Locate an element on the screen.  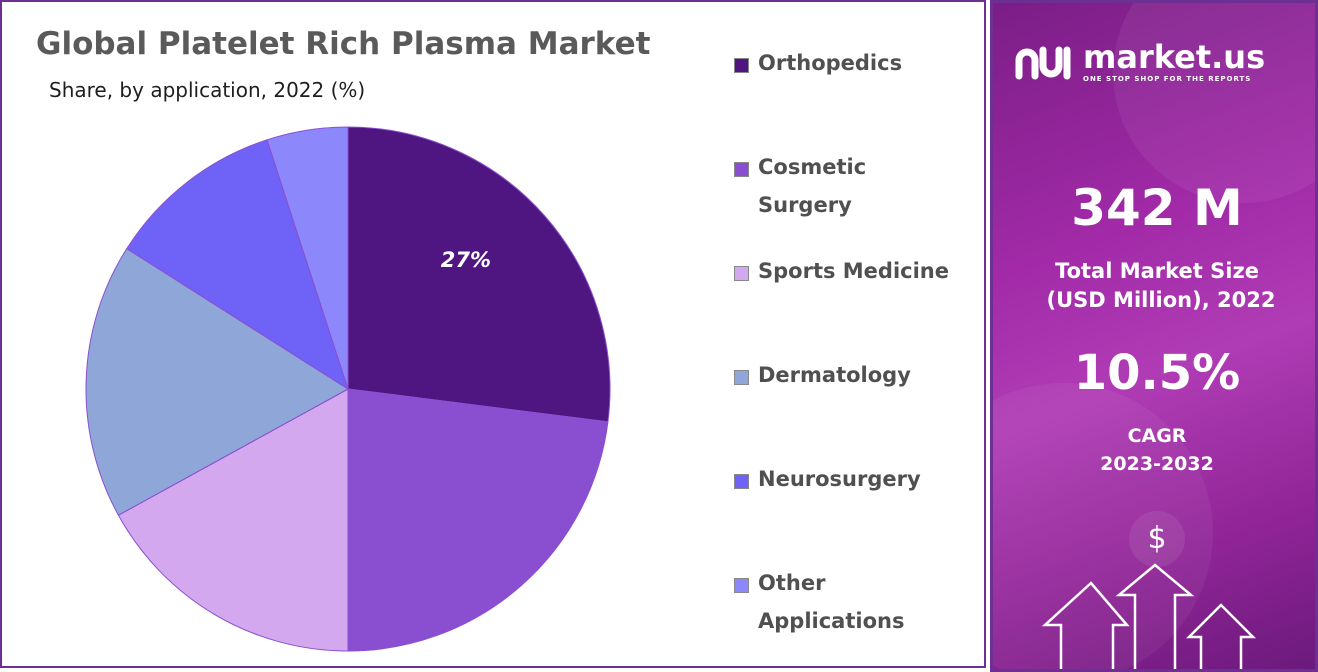
legend-label: Sports Medicine is located at coordinates (853, 271).